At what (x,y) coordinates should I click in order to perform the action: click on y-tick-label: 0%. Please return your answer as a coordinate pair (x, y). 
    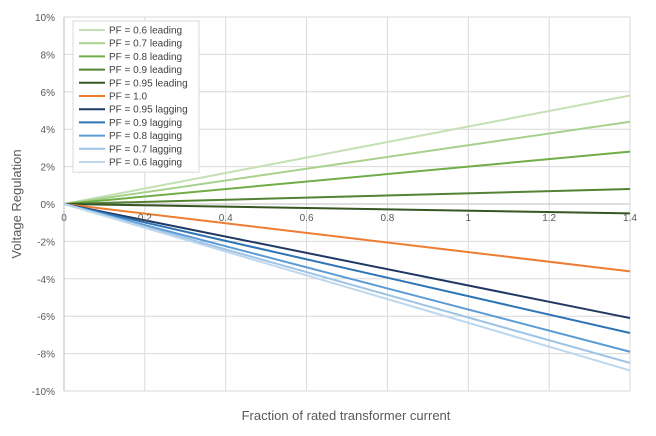
    Looking at the image, I should click on (48, 205).